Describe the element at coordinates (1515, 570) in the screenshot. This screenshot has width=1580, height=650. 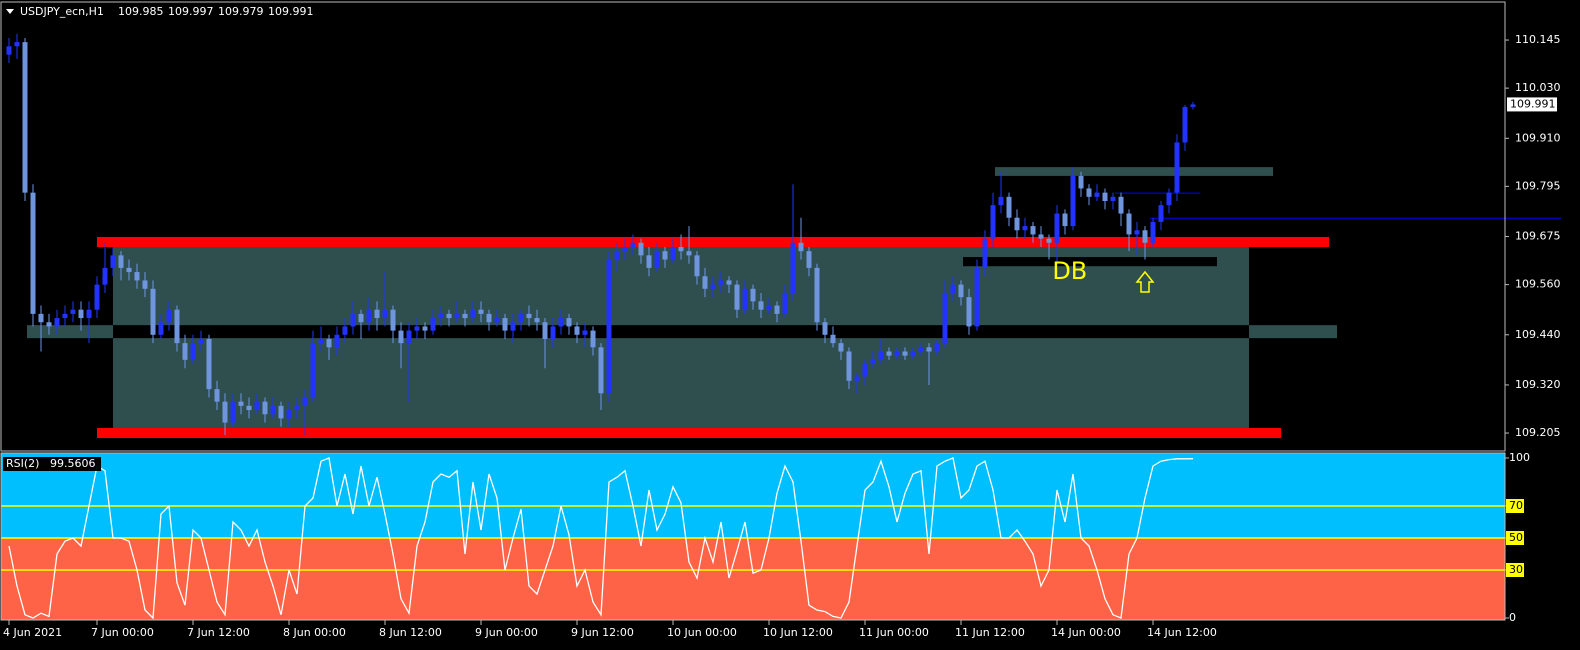
I see `rsi-tick-bg` at that location.